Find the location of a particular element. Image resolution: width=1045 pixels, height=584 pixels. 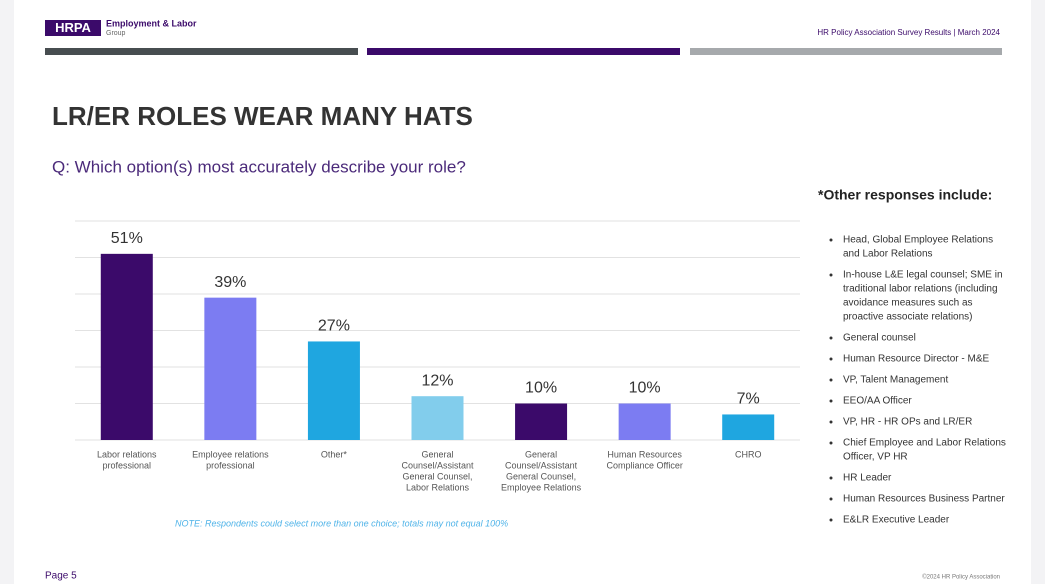

other-item: Chief Employee and Labor Relations is located at coordinates (924, 443).